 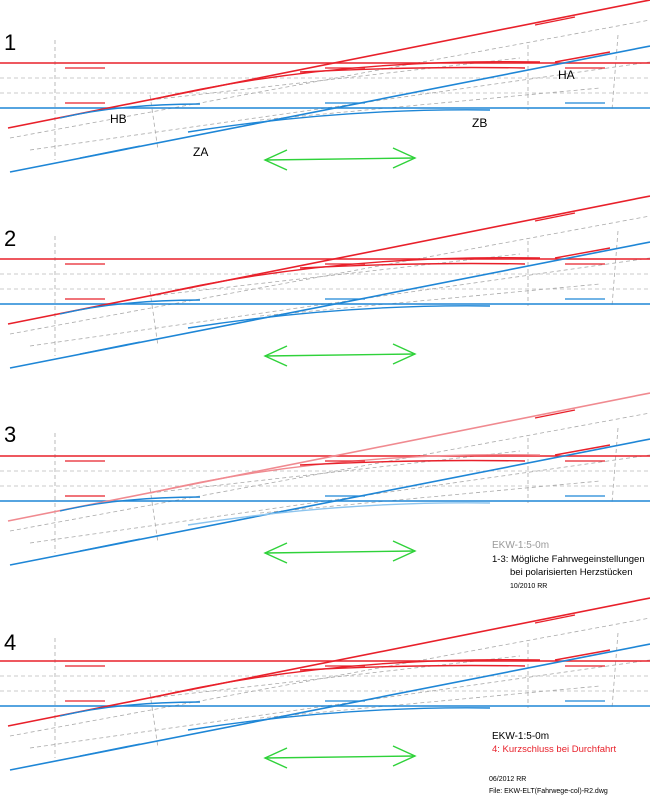 What do you see at coordinates (118, 119) in the screenshot?
I see `label-hb: HB` at bounding box center [118, 119].